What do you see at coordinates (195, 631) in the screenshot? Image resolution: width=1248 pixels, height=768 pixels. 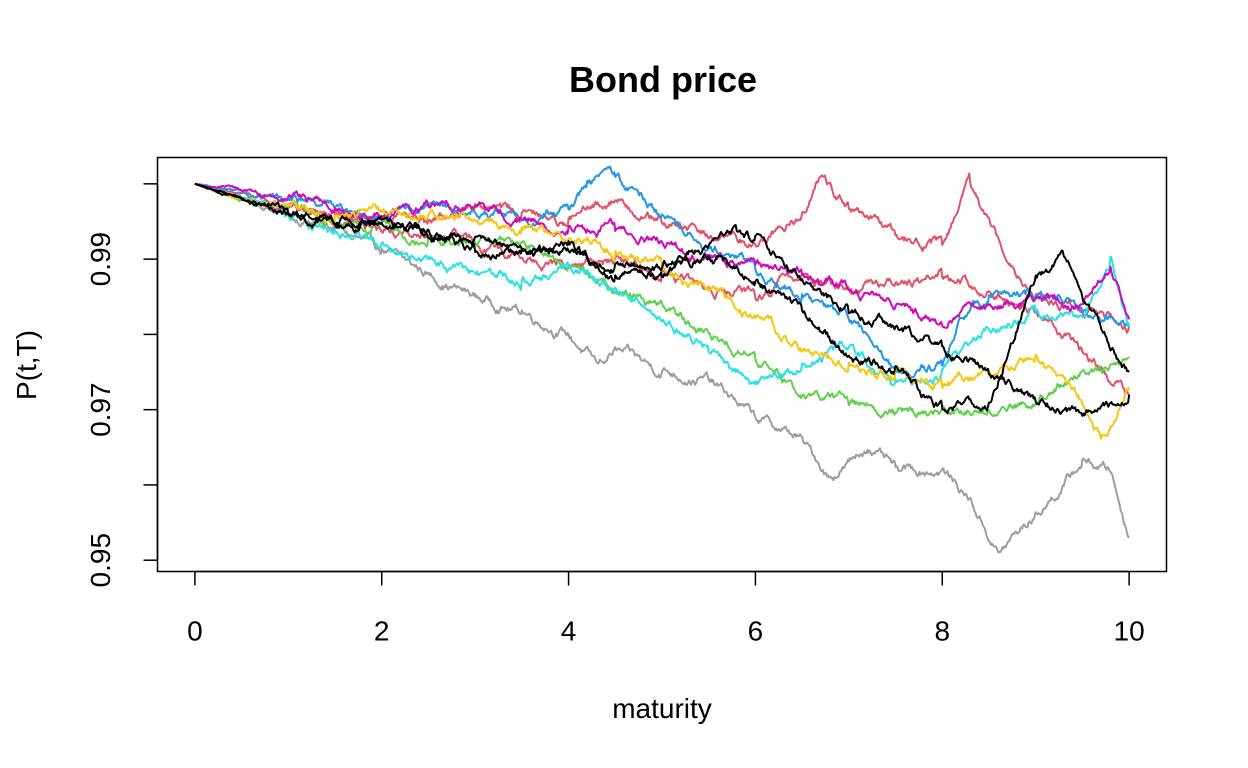 I see `x-tick-label: 0` at bounding box center [195, 631].